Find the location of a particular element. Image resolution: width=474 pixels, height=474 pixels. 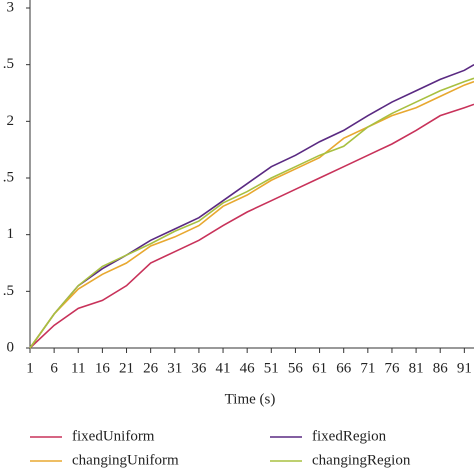

legend-label: changingRegion is located at coordinates (361, 460).